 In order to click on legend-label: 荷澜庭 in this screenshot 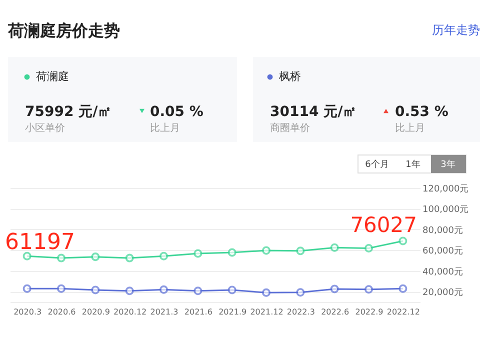, I will do `click(52, 76)`.